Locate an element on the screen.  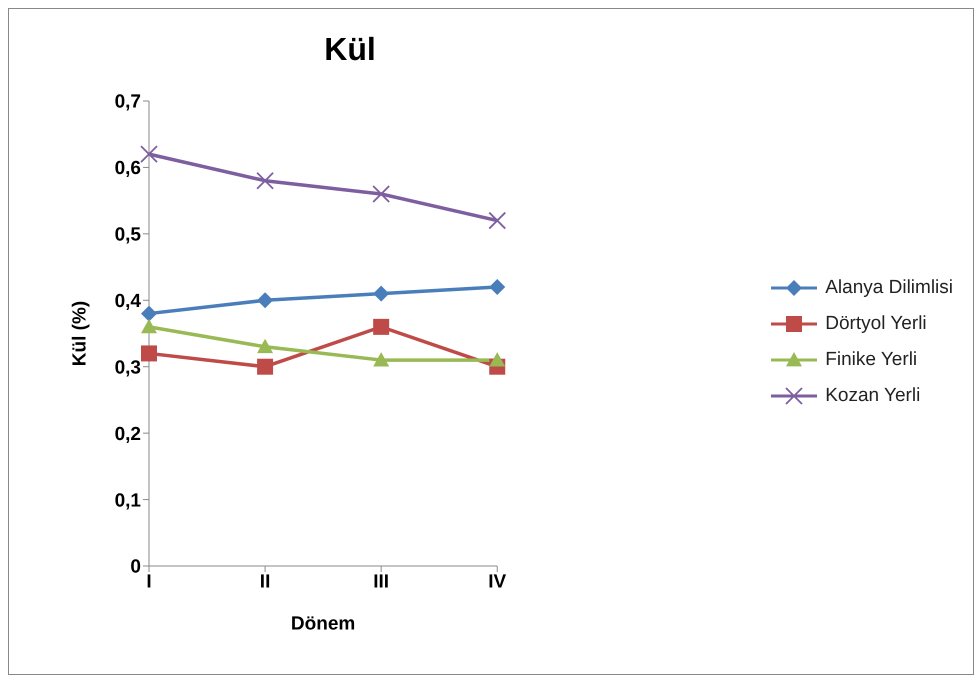
chart-title: Kül is located at coordinates (350, 49).